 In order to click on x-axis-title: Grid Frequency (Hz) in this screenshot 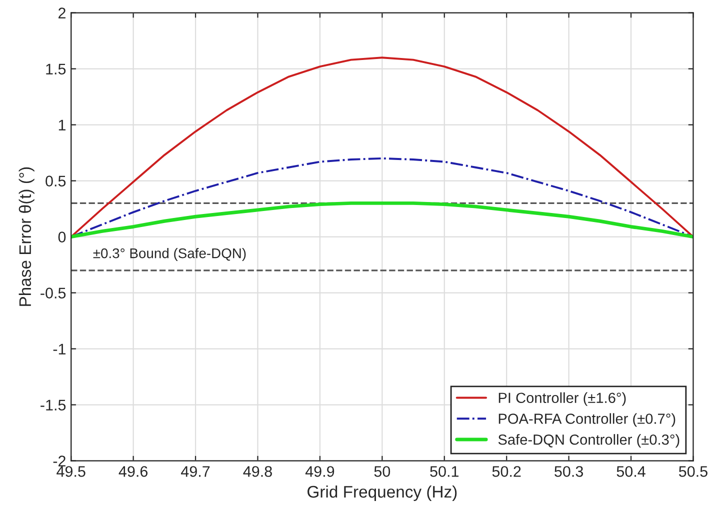, I will do `click(382, 493)`.